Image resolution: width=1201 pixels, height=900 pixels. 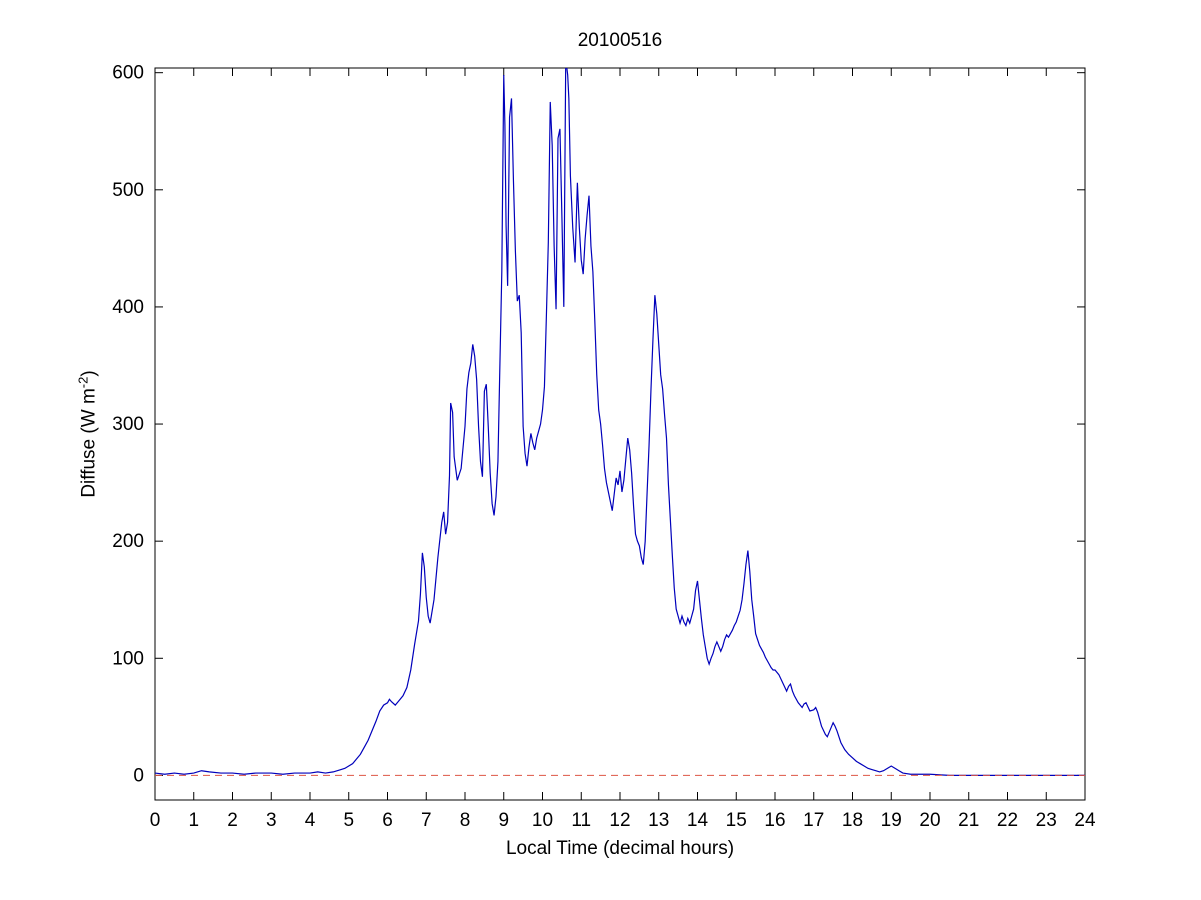 What do you see at coordinates (929, 820) in the screenshot?
I see `x-tick-label: 20` at bounding box center [929, 820].